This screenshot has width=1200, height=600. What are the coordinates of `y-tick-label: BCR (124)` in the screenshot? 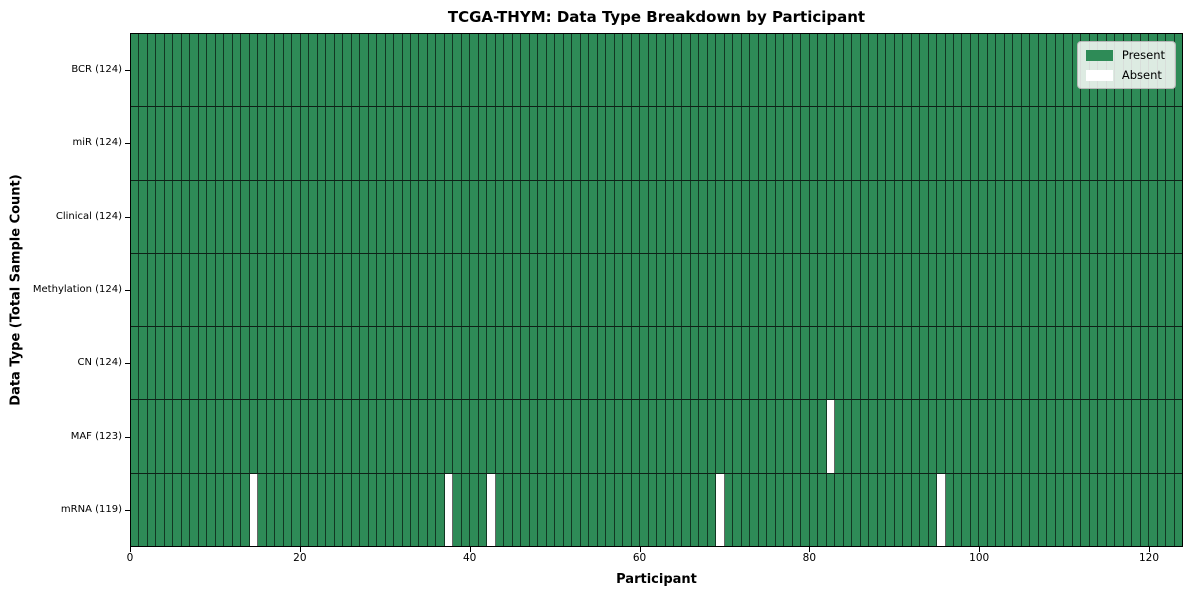 It's located at (96, 69).